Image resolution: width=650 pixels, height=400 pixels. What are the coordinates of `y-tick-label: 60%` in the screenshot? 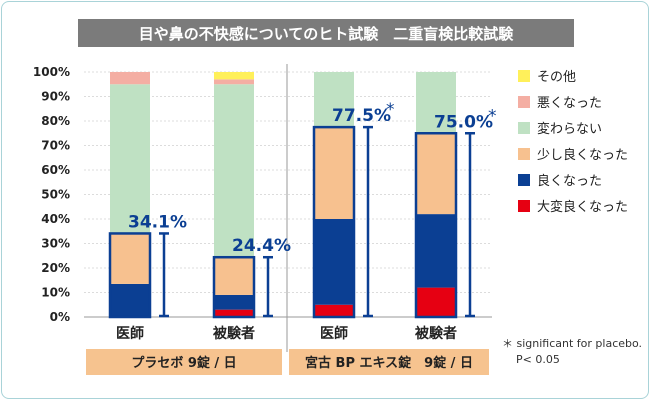 It's located at (55, 170).